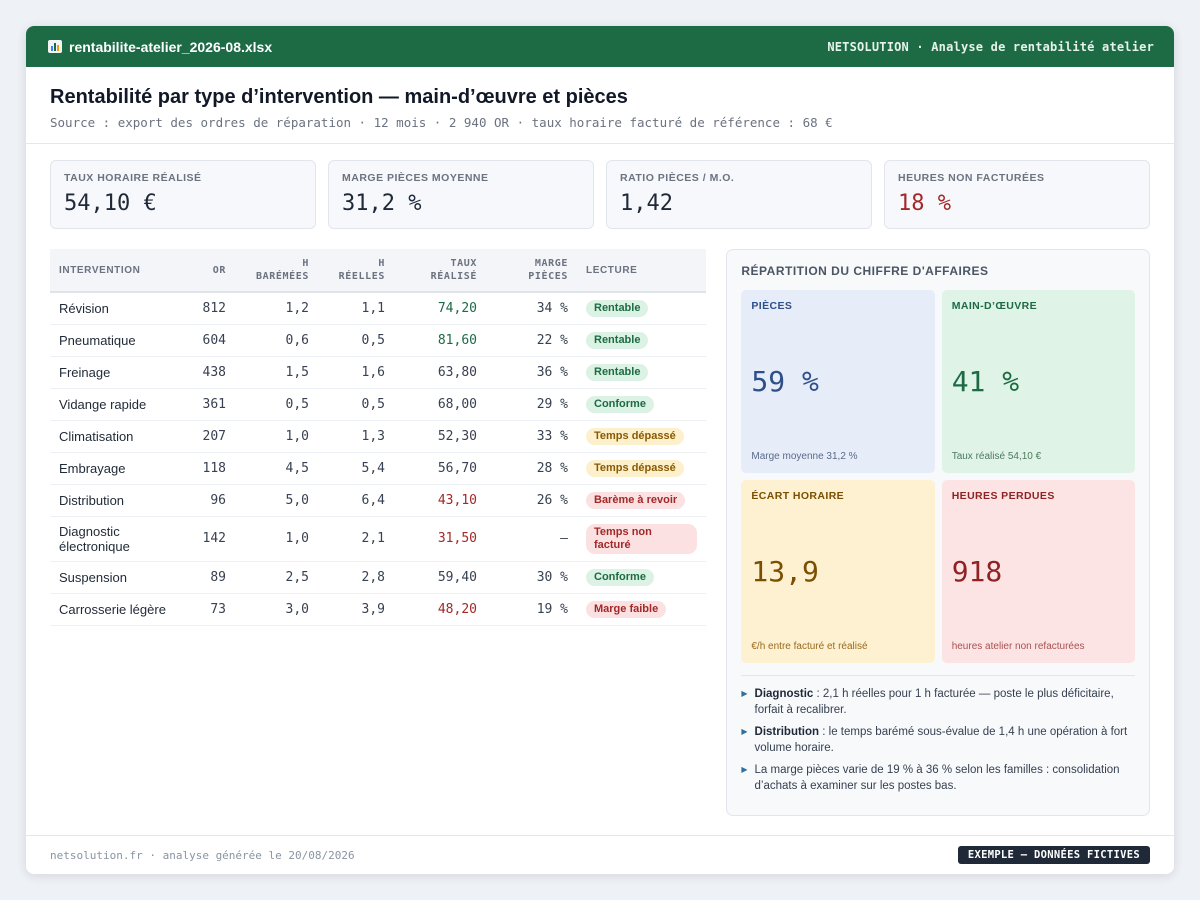 The height and width of the screenshot is (900, 1200). What do you see at coordinates (110, 203) in the screenshot?
I see `kpi-value: 54,10 €` at bounding box center [110, 203].